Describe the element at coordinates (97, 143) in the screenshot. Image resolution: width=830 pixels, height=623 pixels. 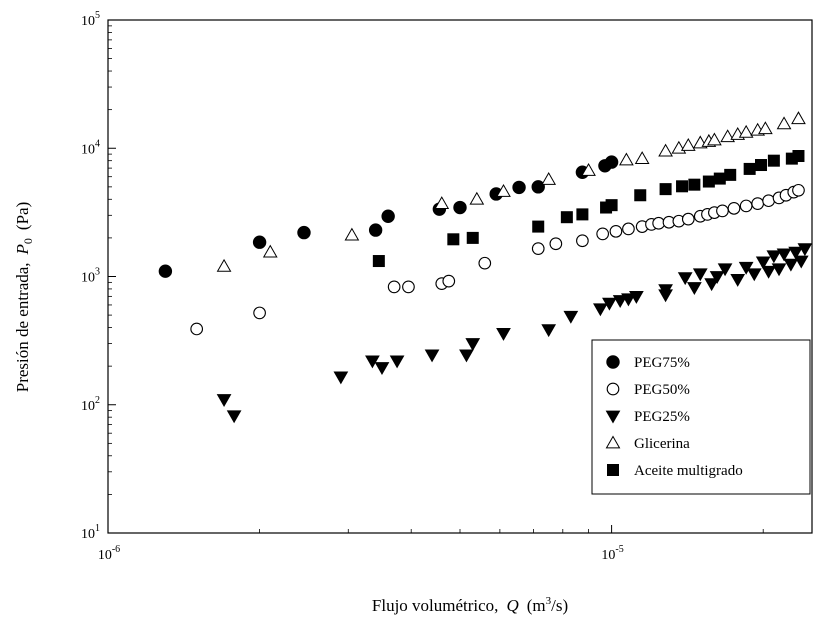
I see `y-tick-label-exponent: 4` at that location.